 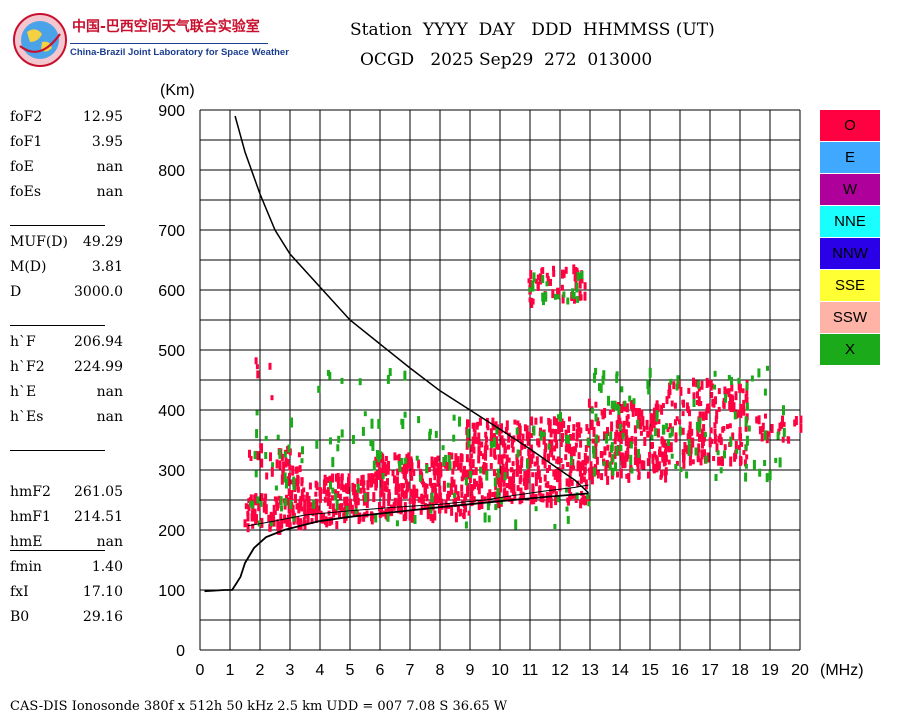 I want to click on param-label: h`E, so click(x=23, y=392).